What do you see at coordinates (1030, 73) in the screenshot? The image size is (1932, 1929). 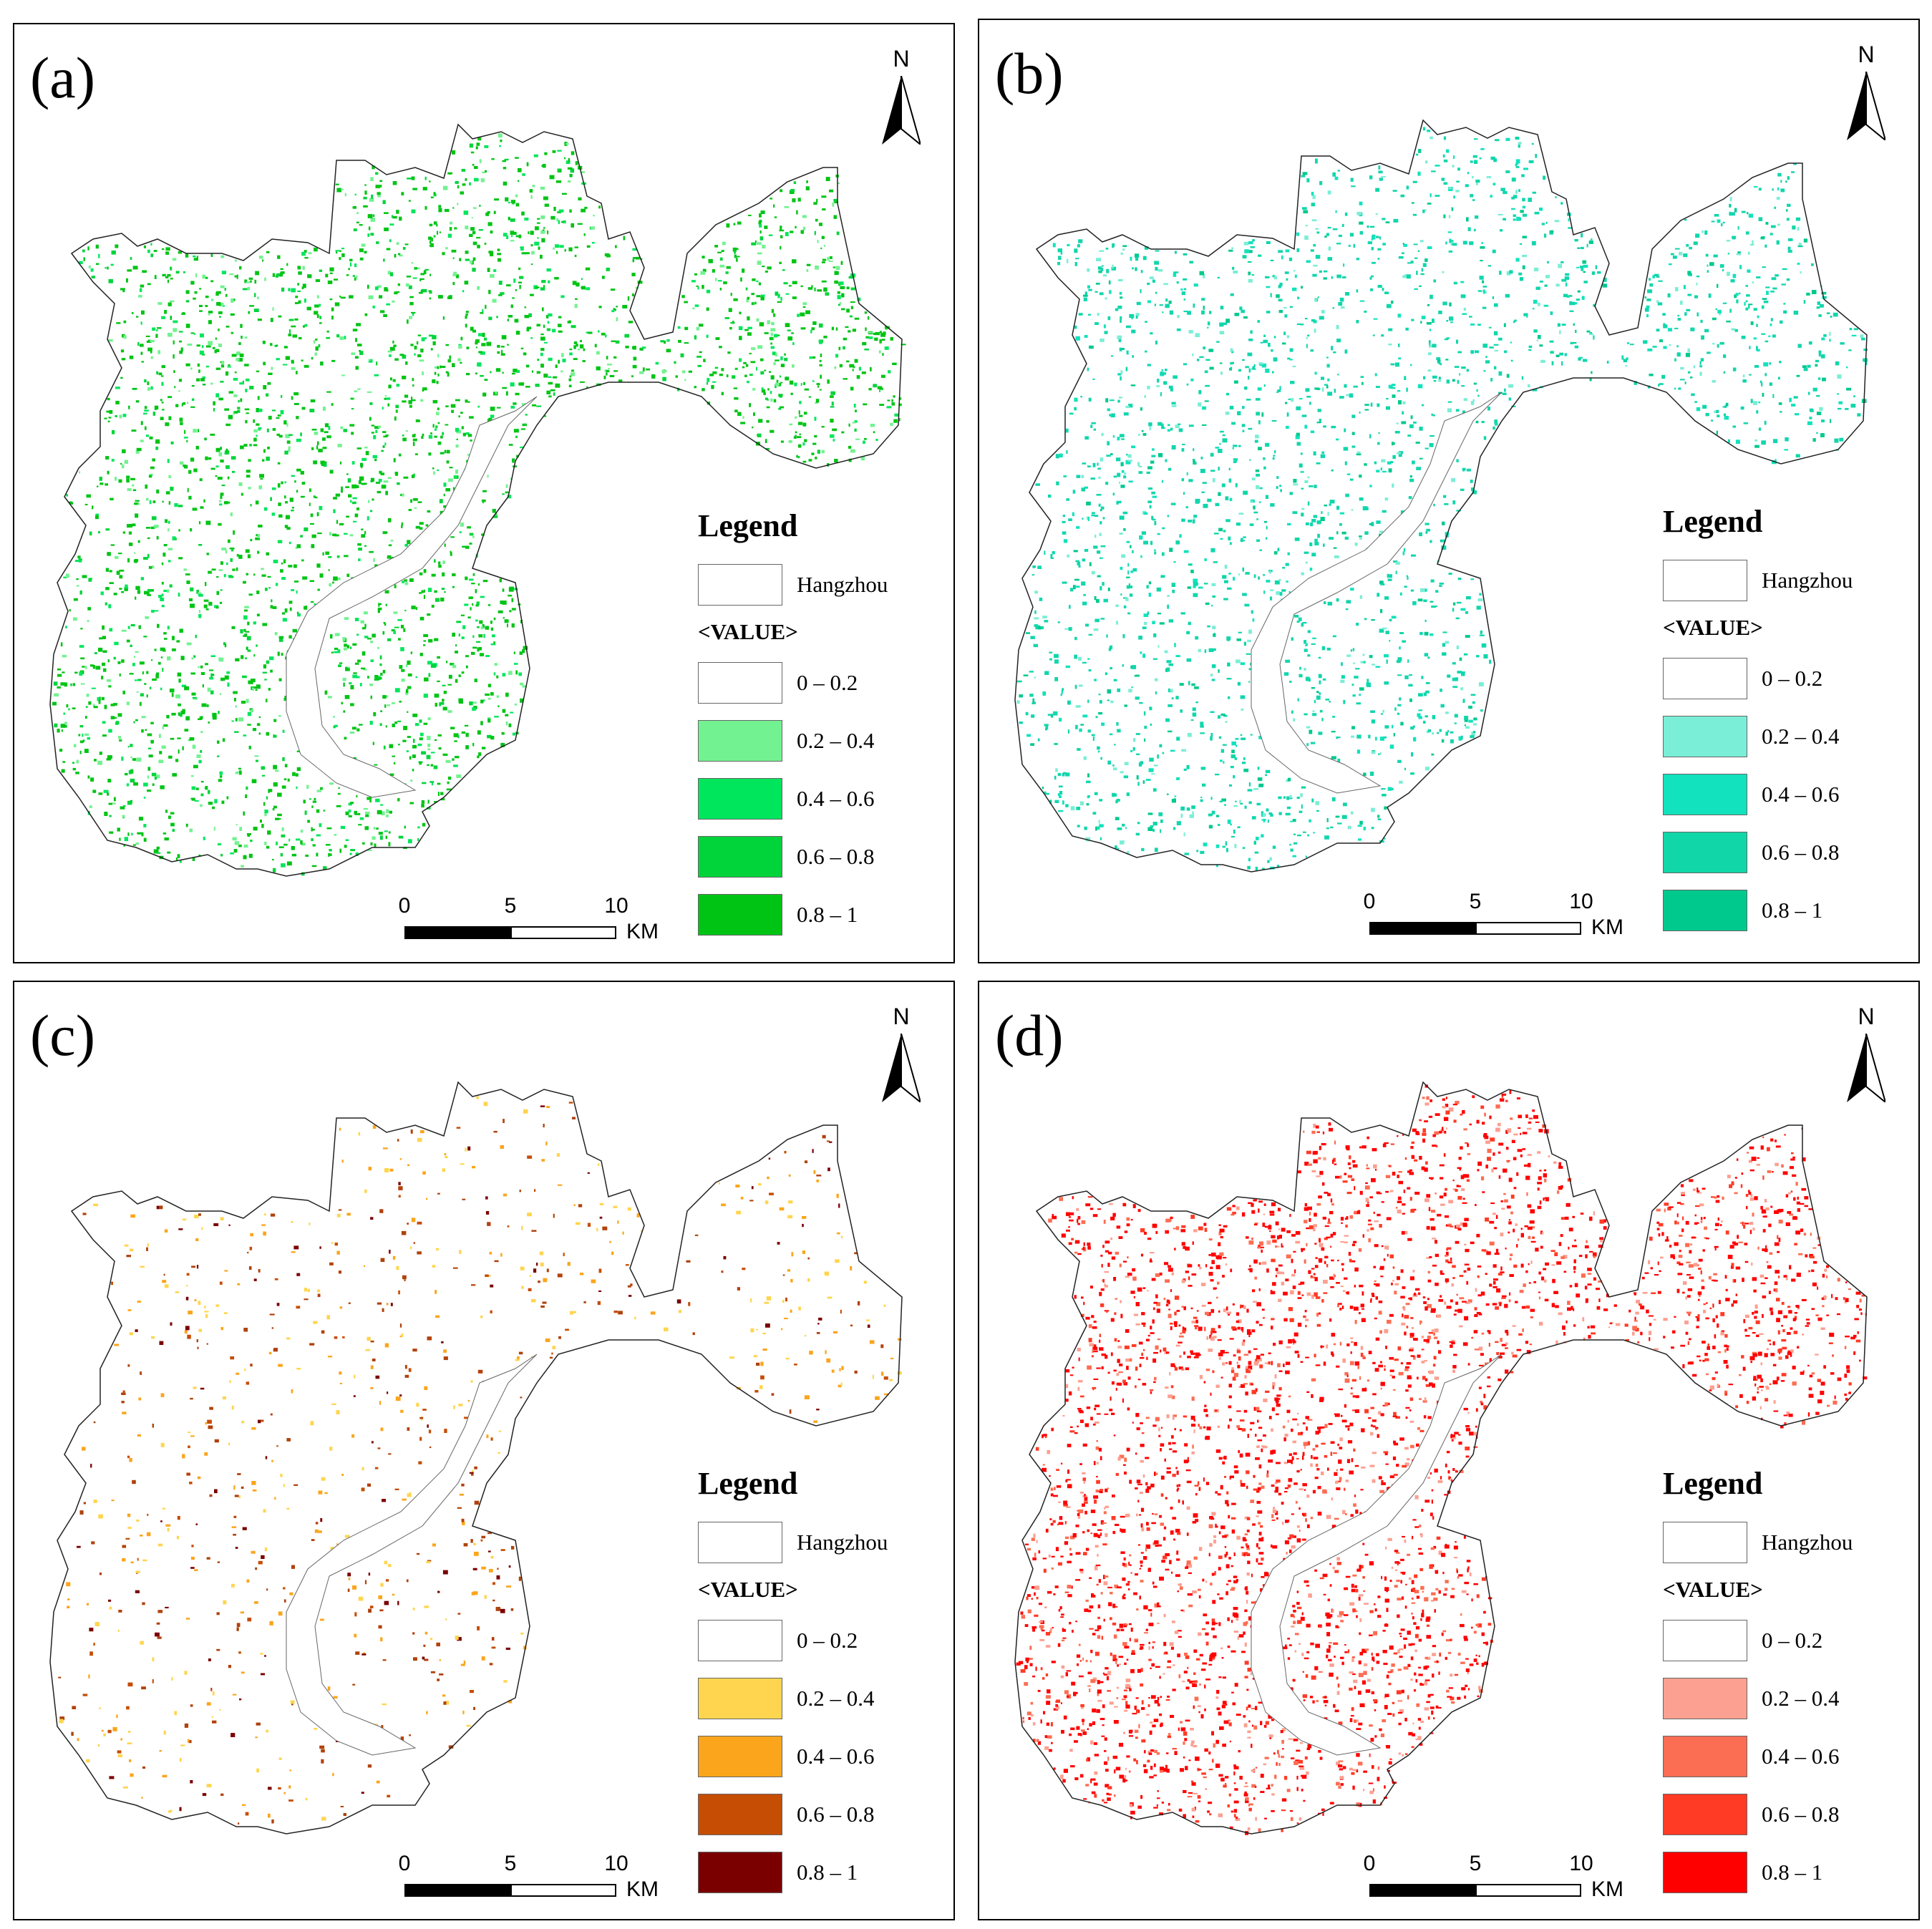 I see `panel-label: (b)` at bounding box center [1030, 73].